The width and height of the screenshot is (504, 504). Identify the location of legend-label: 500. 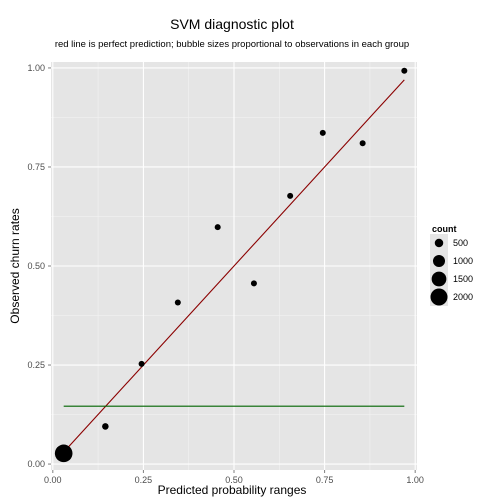
(460, 243).